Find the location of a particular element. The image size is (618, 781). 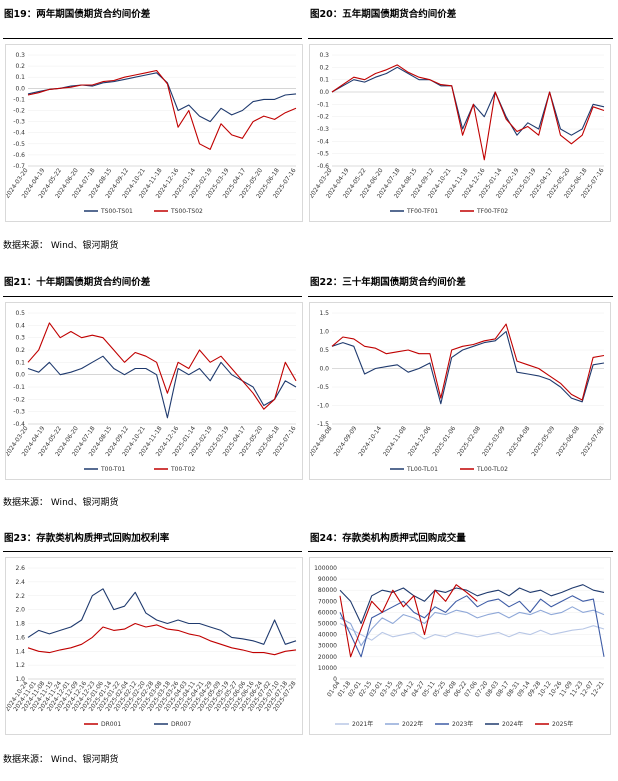

y-tick-label-6: 1.5 is located at coordinates (324, 313).